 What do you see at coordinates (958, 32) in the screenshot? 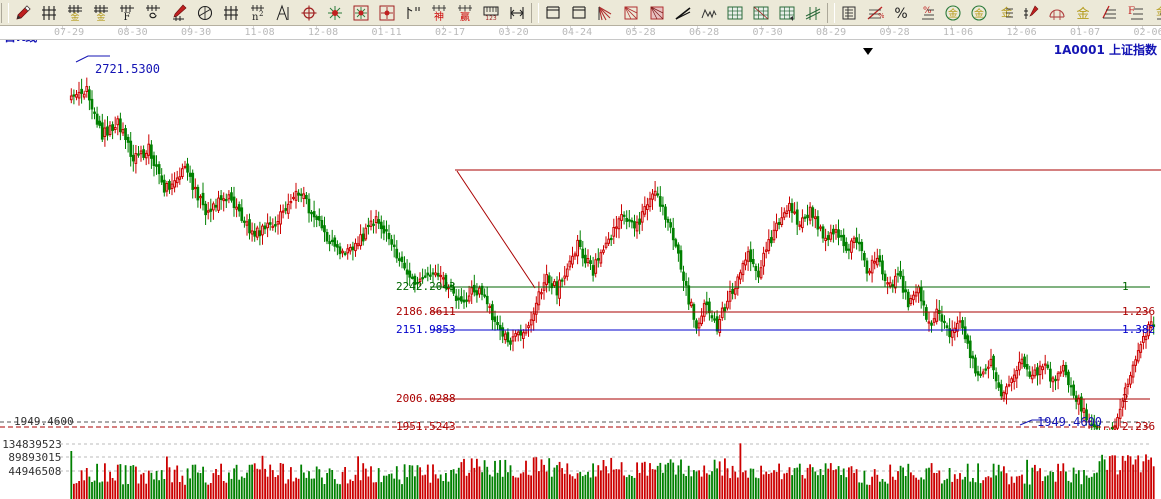
I see `date-tick-label: 11-06` at bounding box center [958, 32].